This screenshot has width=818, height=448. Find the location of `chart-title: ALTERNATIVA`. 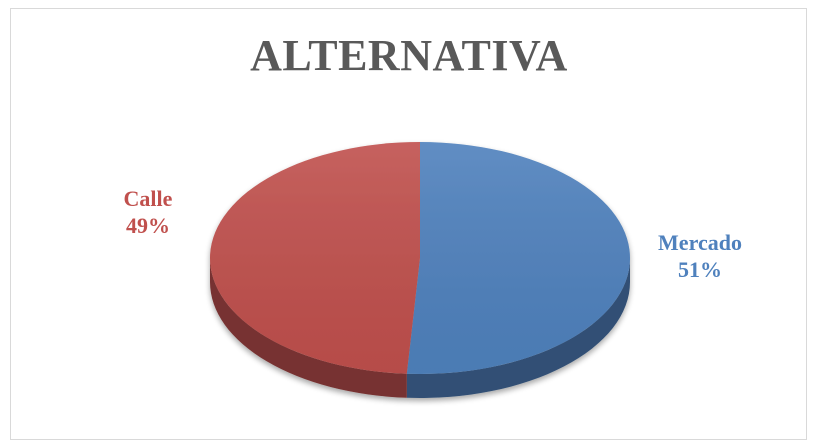

chart-title: ALTERNATIVA is located at coordinates (409, 55).